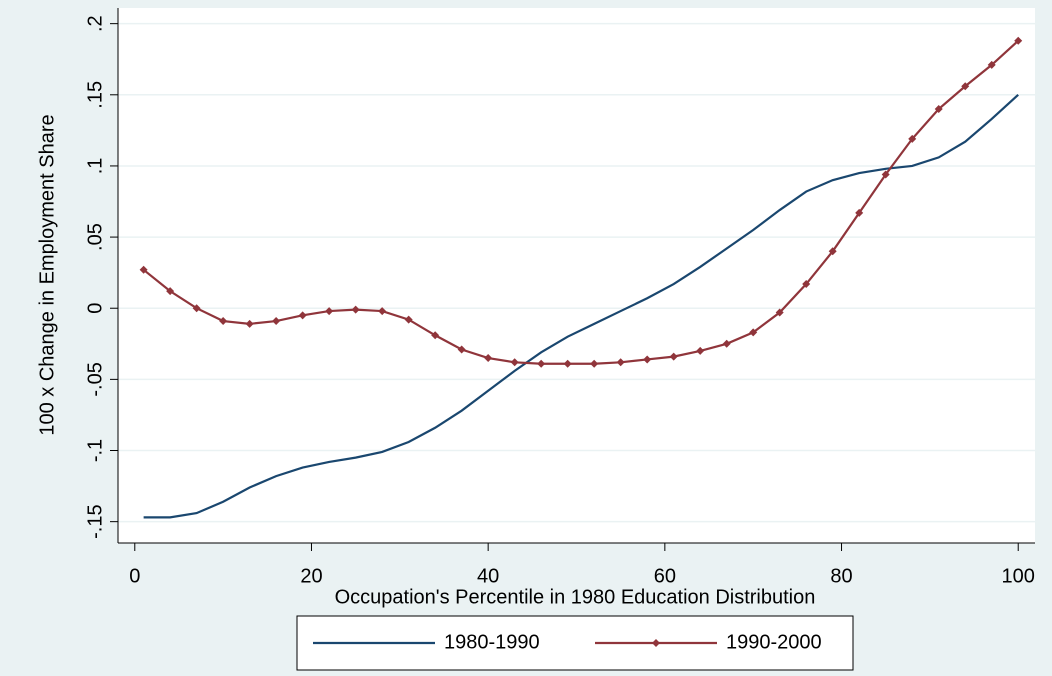  Describe the element at coordinates (134, 576) in the screenshot. I see `x-tick-label: 0` at that location.